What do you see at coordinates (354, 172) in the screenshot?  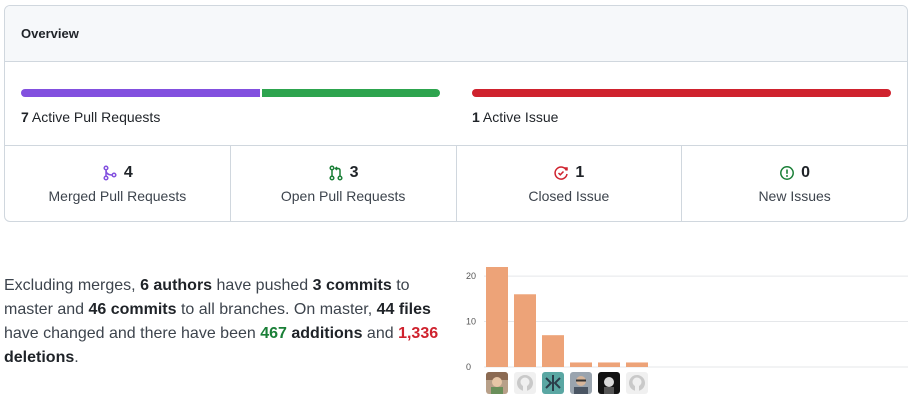 I see `open-count: 3` at bounding box center [354, 172].